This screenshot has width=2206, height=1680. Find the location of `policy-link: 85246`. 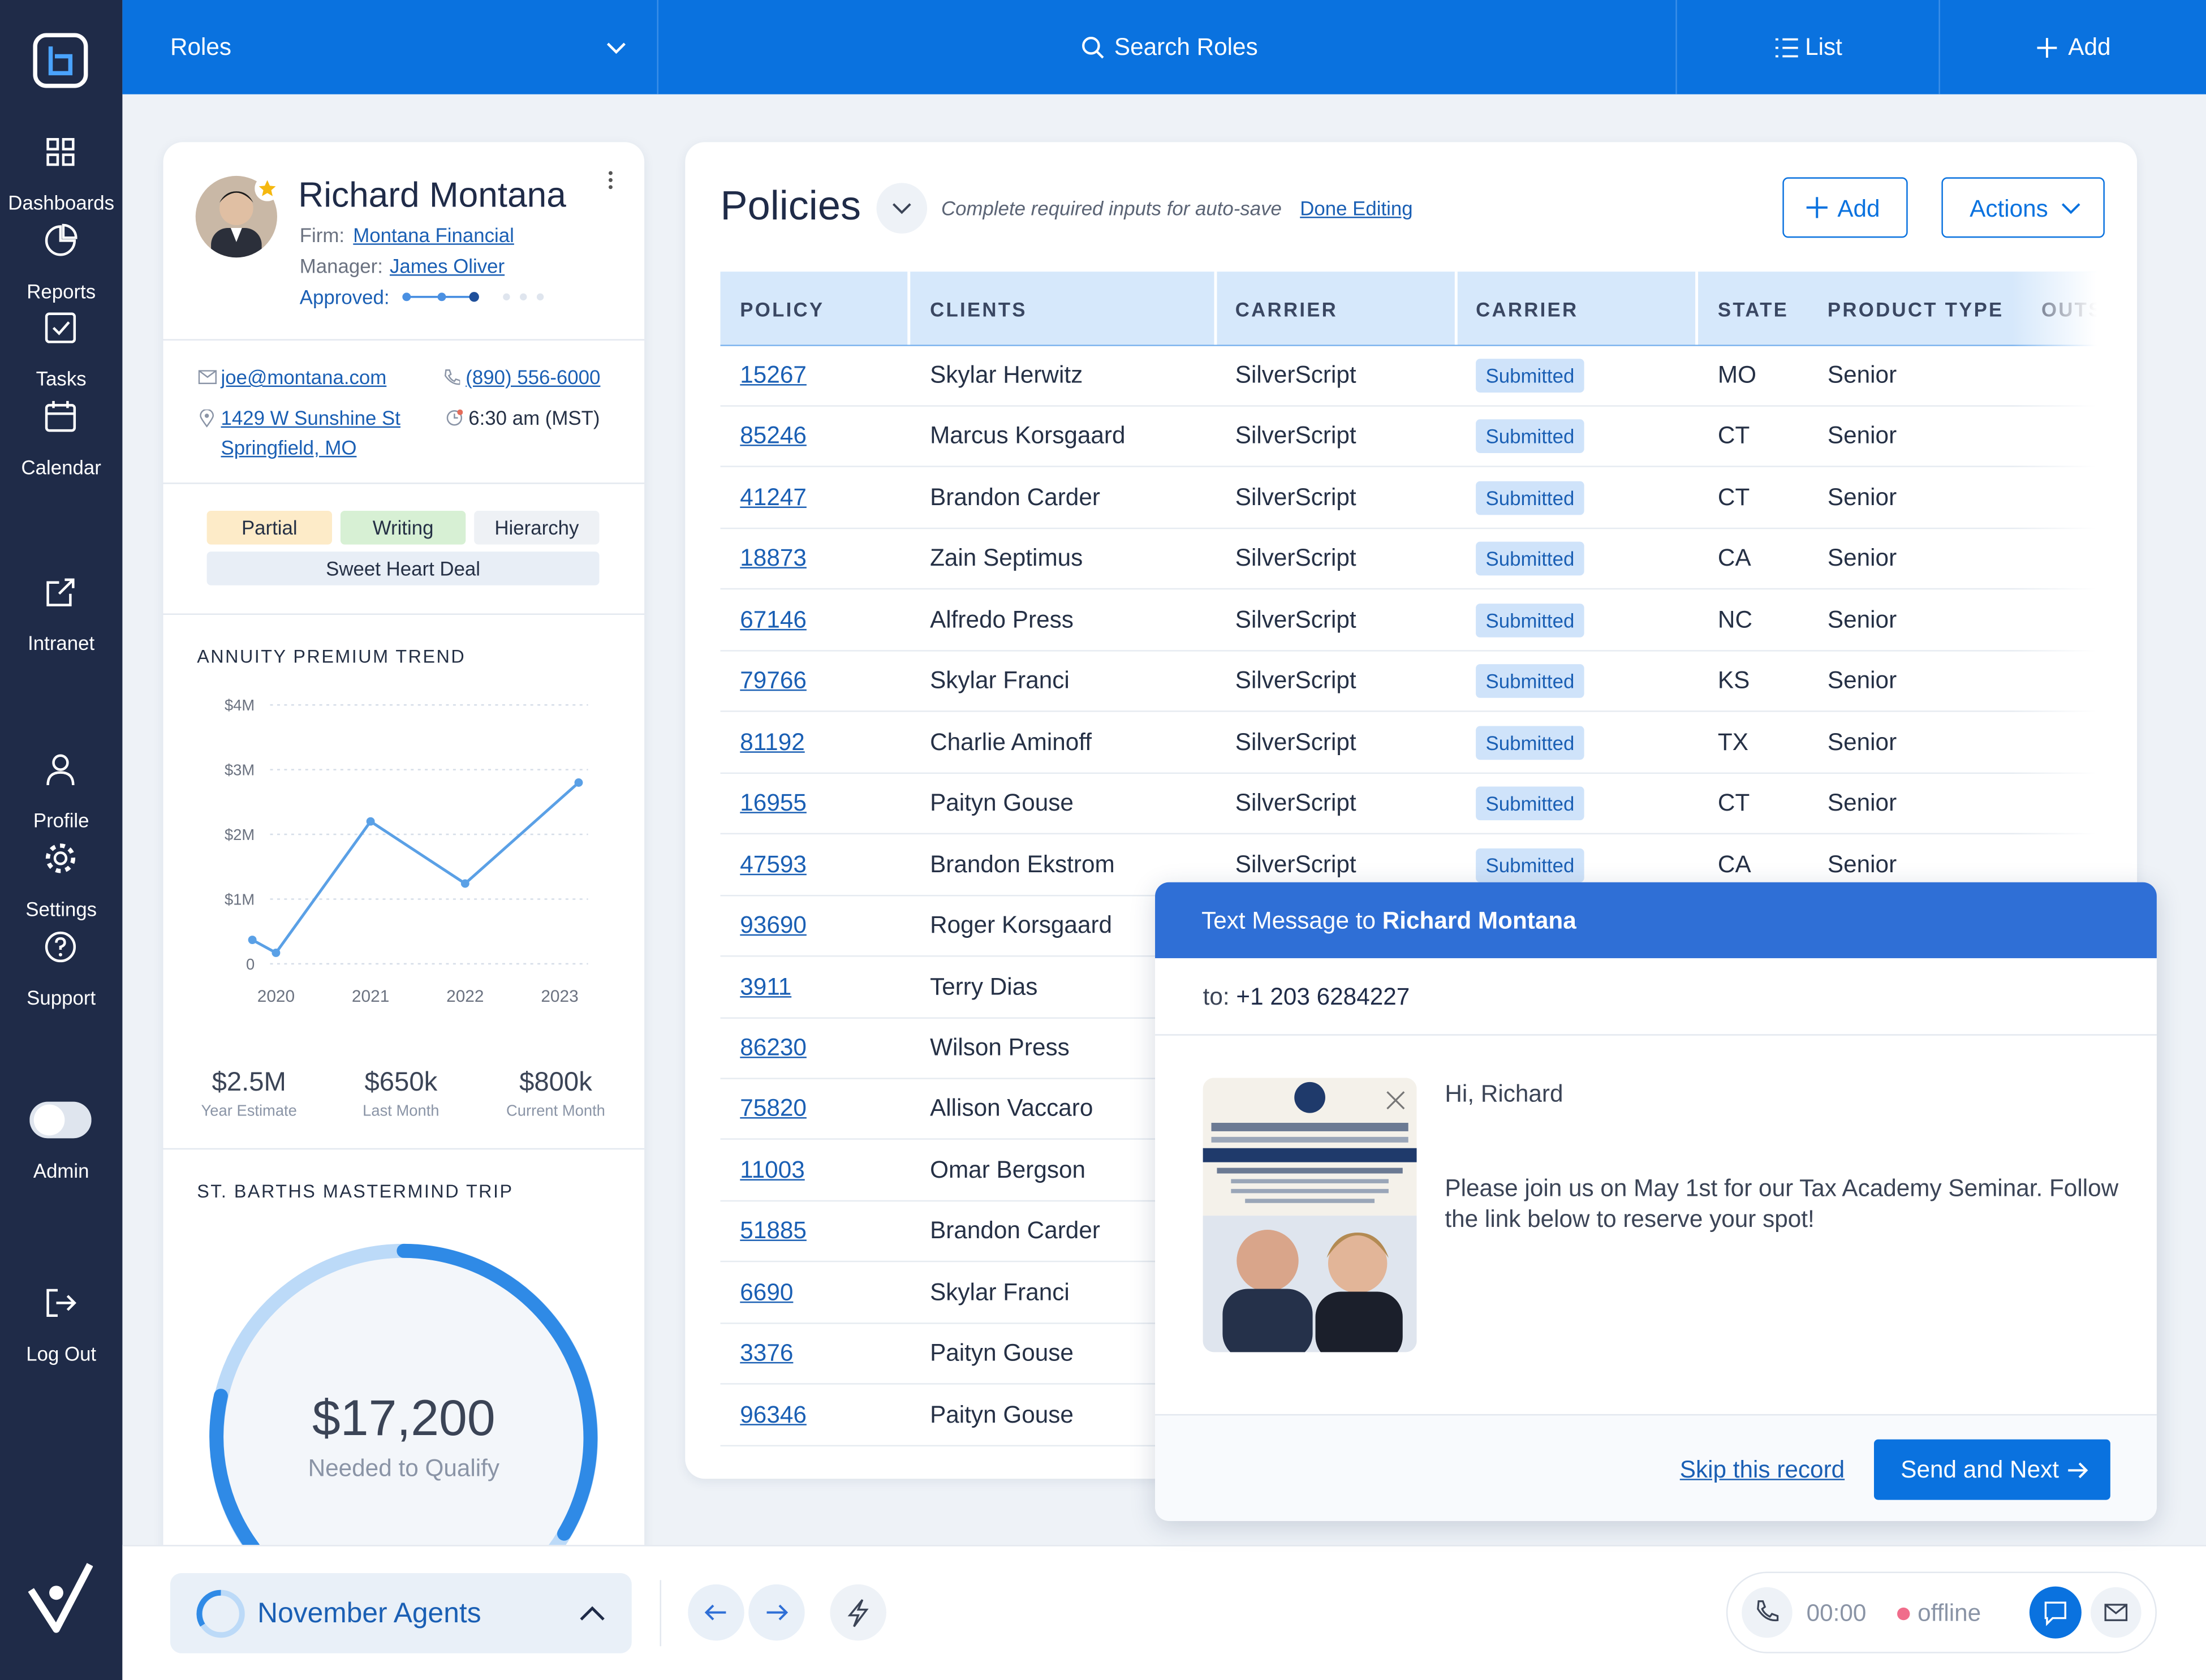

policy-link: 85246 is located at coordinates (774, 436).